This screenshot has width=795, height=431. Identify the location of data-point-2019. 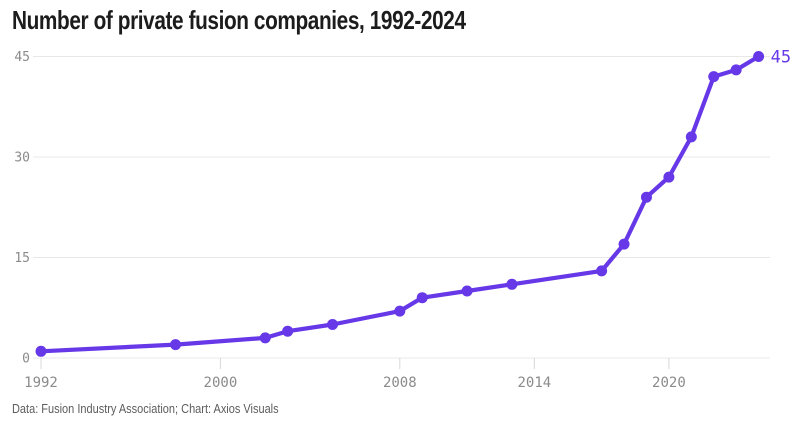
(646, 197).